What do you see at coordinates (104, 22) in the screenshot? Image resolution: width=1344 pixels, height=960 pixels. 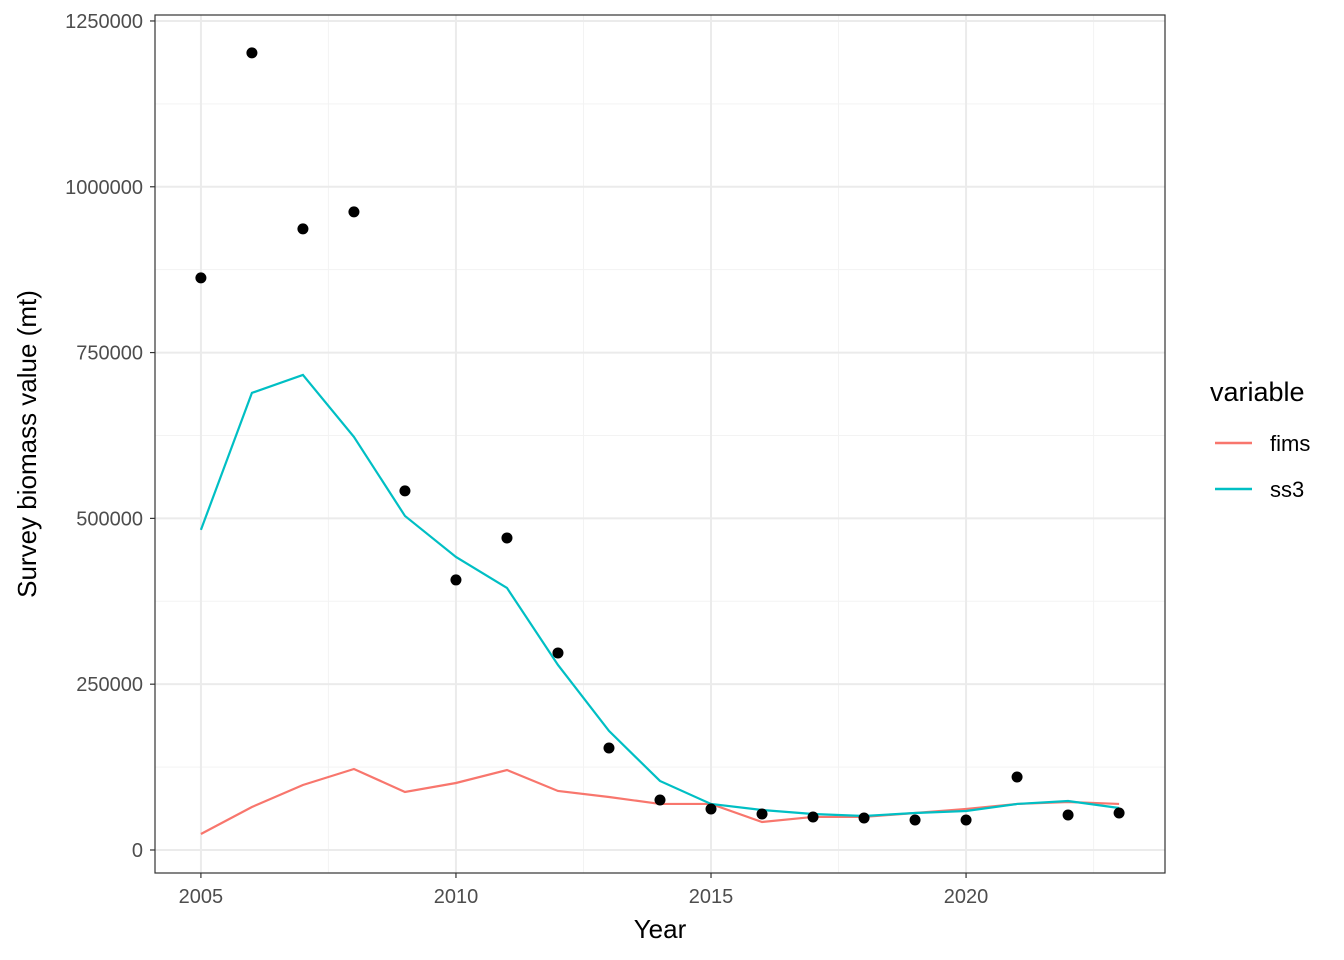 I see `y-tick-label: 1250000` at bounding box center [104, 22].